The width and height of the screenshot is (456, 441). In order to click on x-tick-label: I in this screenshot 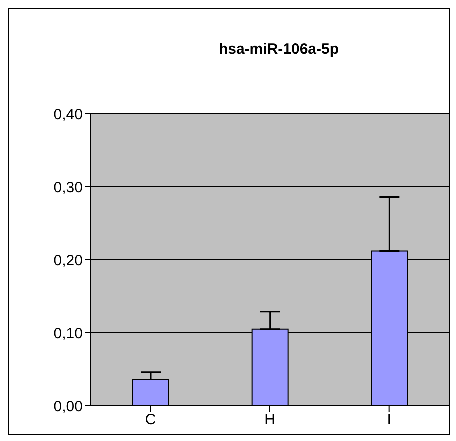, I will do `click(389, 420)`.